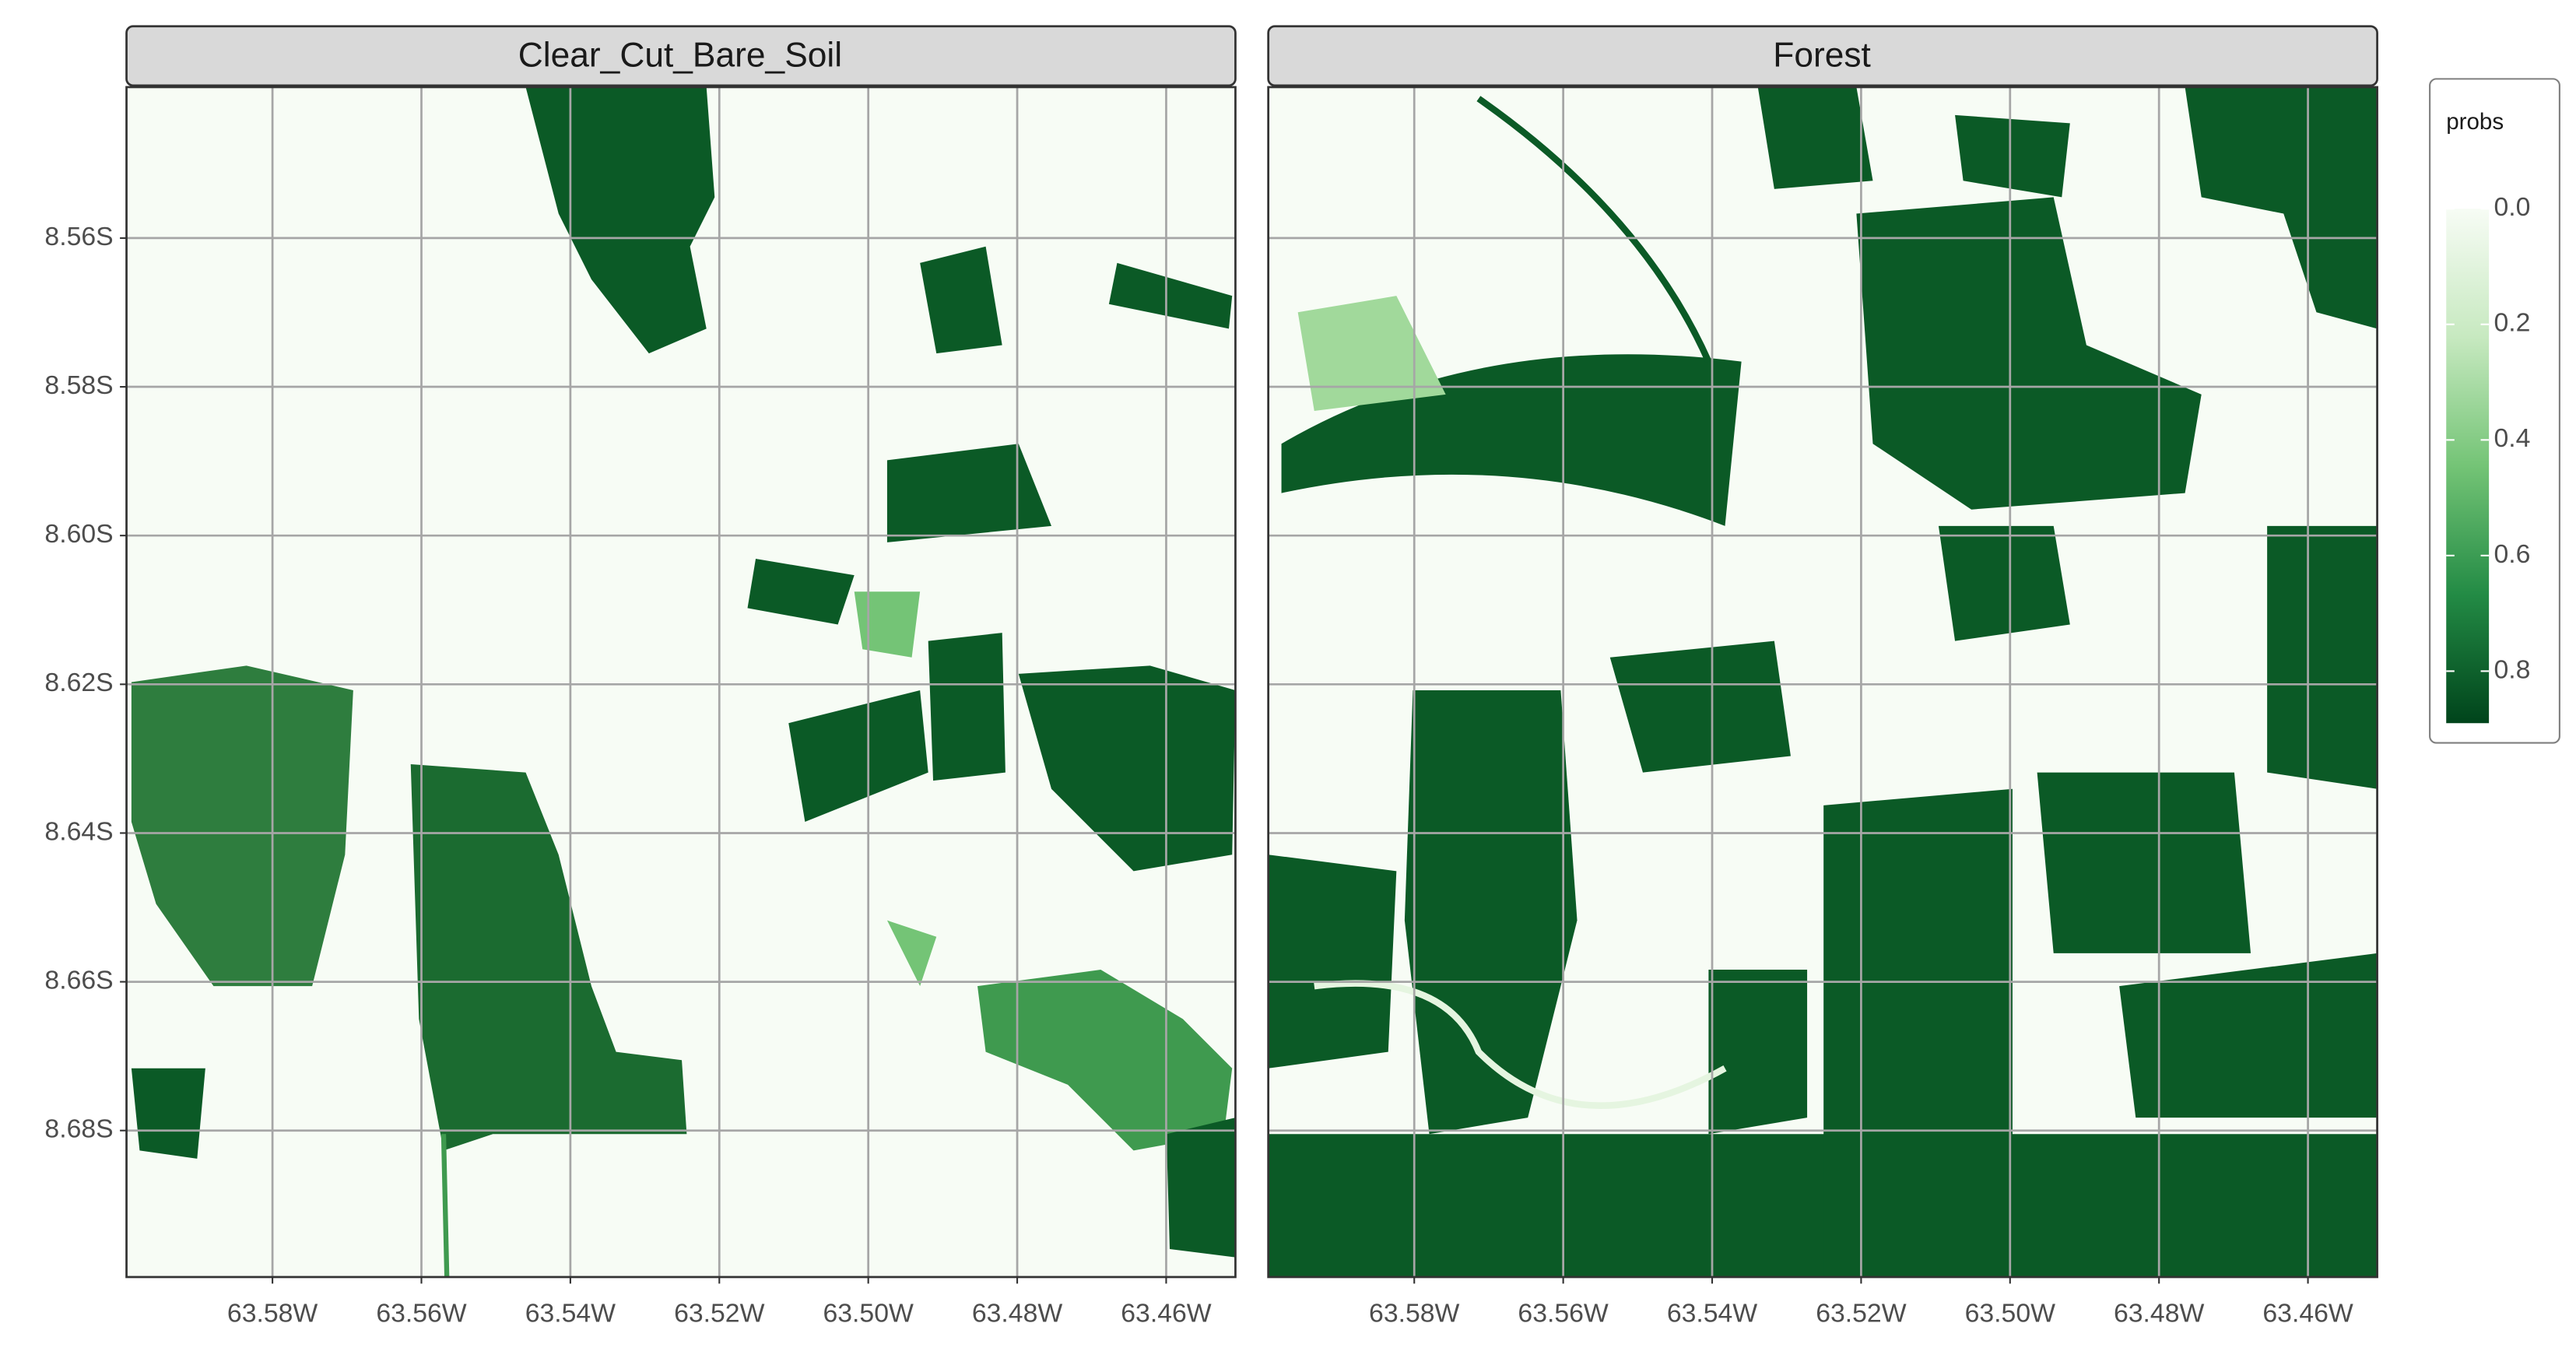  Describe the element at coordinates (79, 831) in the screenshot. I see `y-tick-label: 8.64S` at that location.